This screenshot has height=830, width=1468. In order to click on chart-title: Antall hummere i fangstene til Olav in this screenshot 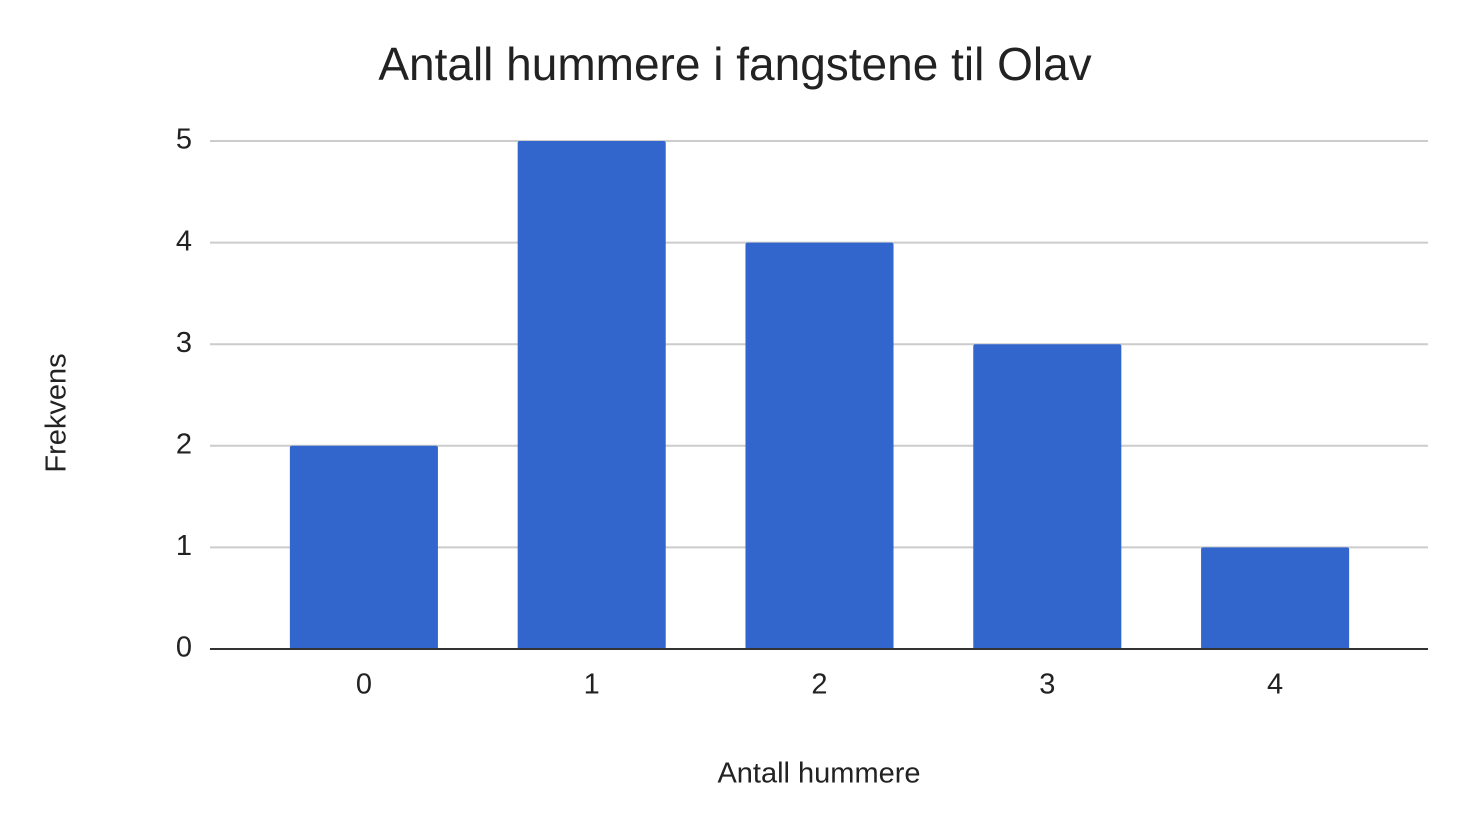, I will do `click(734, 64)`.